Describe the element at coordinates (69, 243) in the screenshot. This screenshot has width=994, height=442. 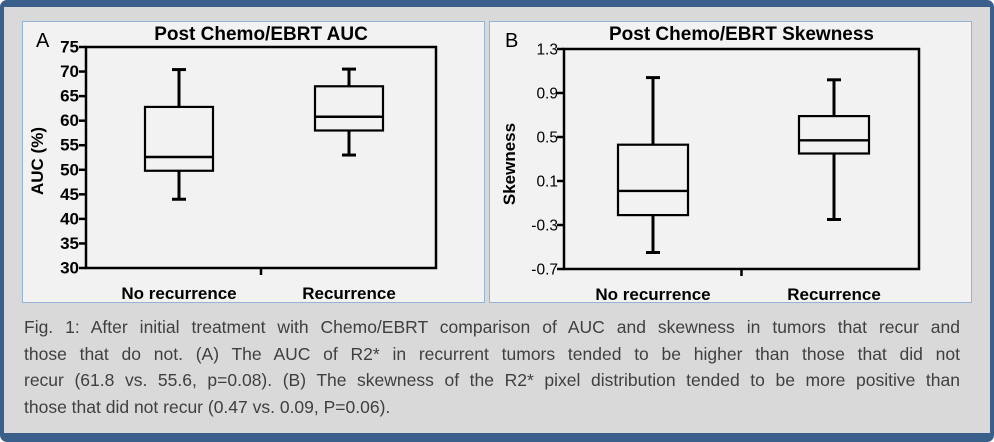
I see `y-axis-tick-label: 35` at that location.